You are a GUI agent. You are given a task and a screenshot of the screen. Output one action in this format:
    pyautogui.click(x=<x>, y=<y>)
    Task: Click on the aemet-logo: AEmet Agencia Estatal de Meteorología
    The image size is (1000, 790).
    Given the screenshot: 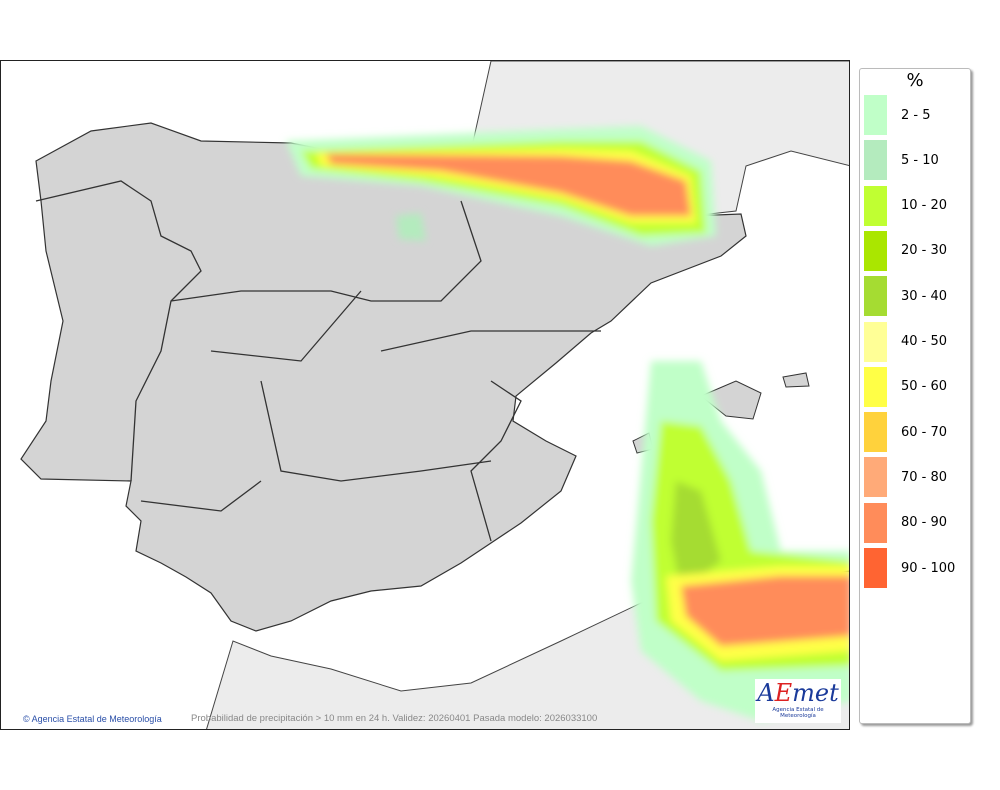 What is the action you would take?
    pyautogui.click(x=798, y=701)
    